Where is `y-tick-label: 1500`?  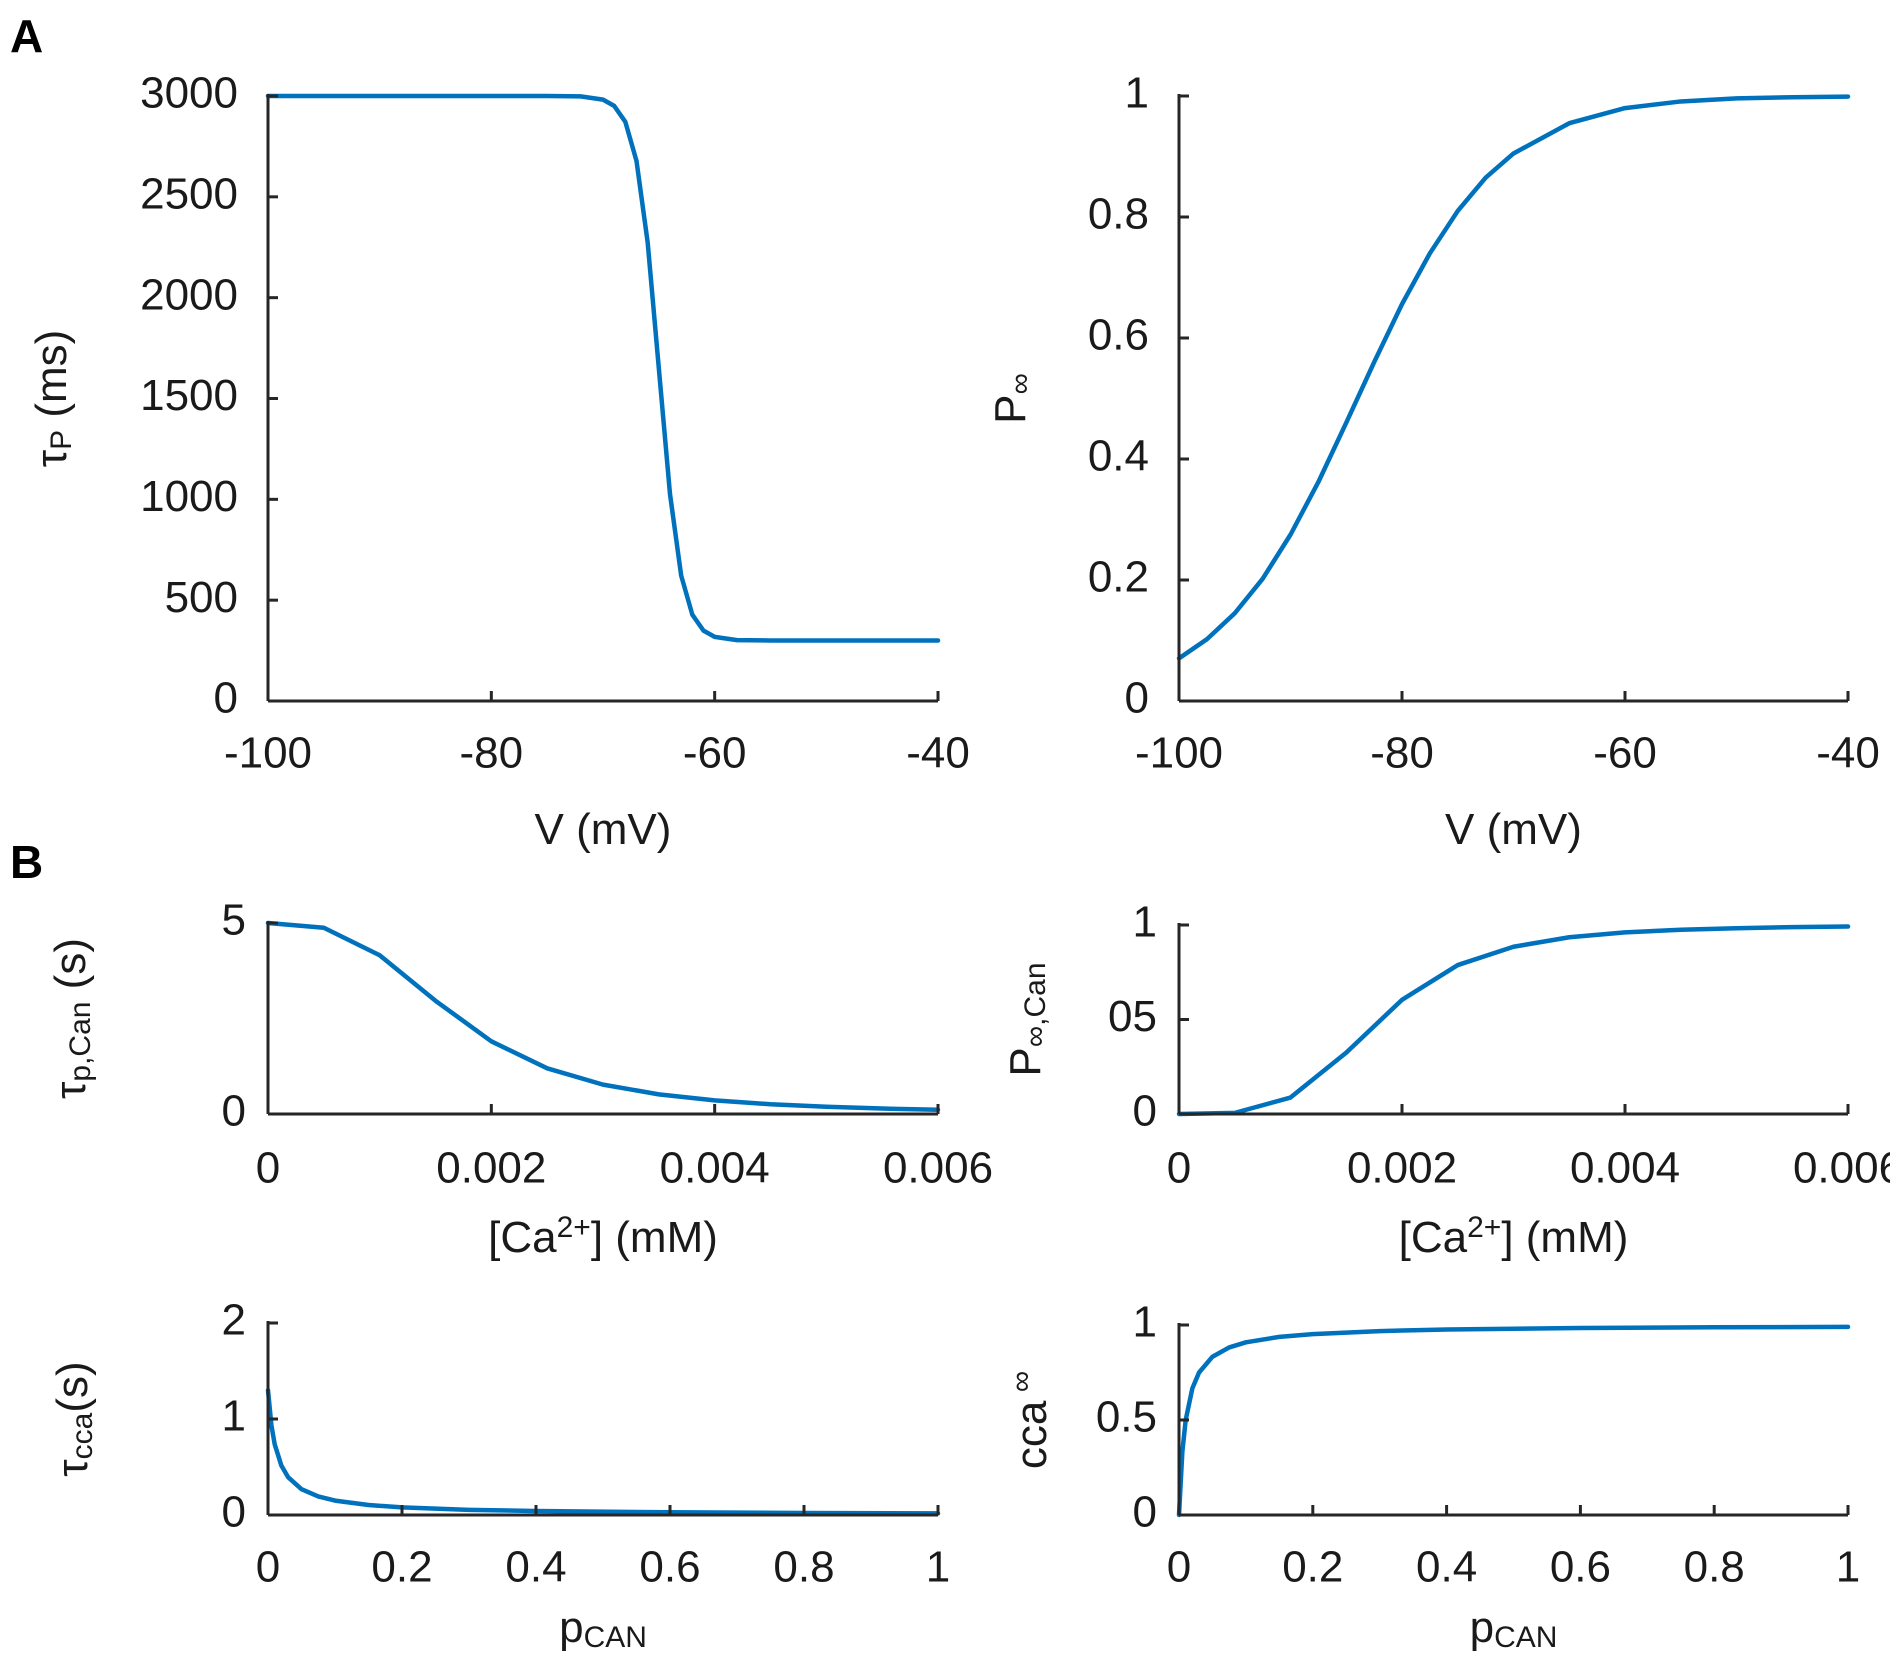 y-tick-label: 1500 is located at coordinates (189, 395).